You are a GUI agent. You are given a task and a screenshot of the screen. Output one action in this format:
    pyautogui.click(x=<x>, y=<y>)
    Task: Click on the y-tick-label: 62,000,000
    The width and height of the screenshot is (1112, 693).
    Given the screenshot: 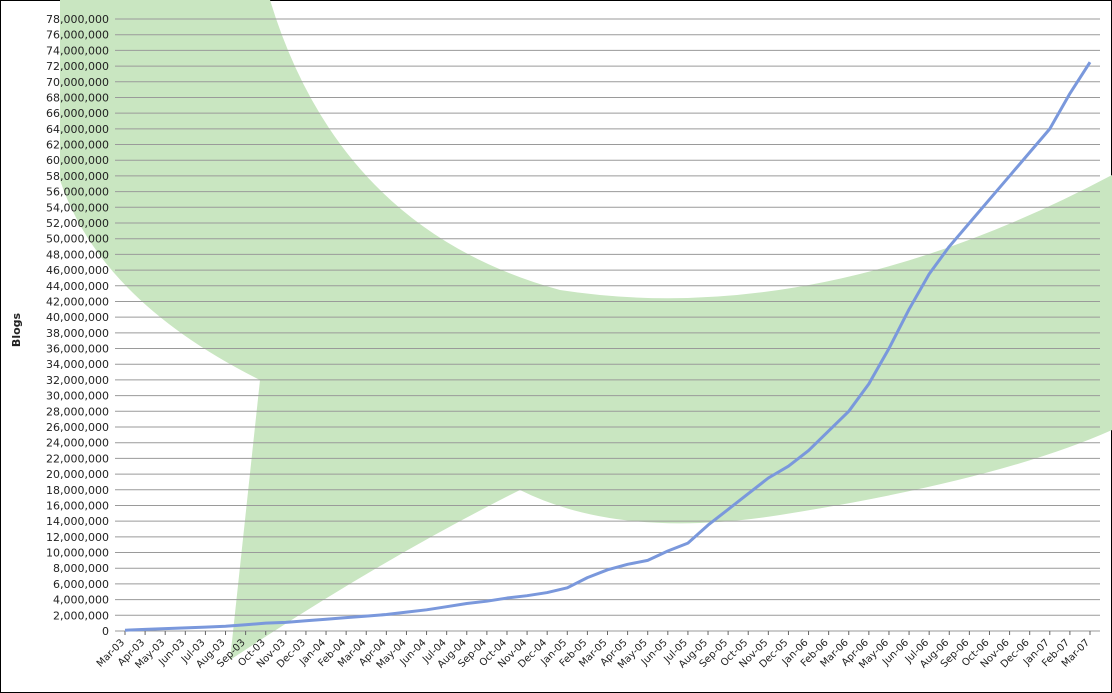 What is the action you would take?
    pyautogui.click(x=77, y=145)
    